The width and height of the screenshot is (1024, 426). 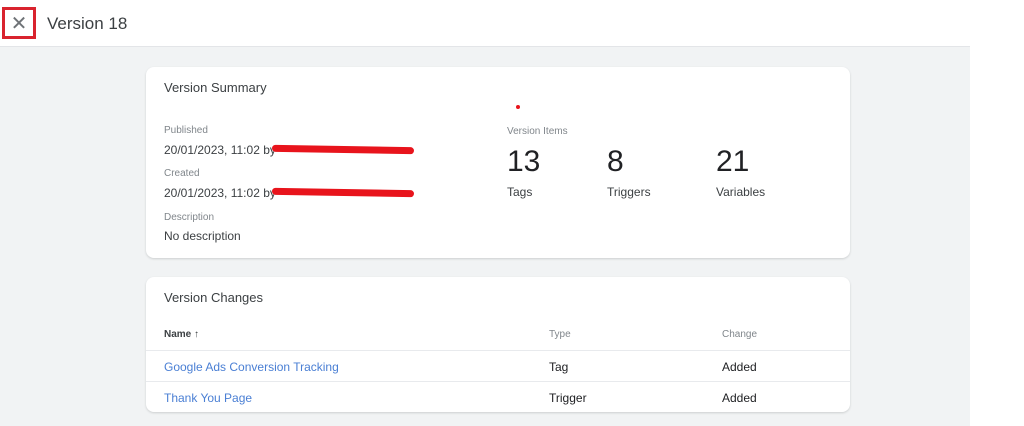 What do you see at coordinates (629, 192) in the screenshot?
I see `triggers-label: Triggers` at bounding box center [629, 192].